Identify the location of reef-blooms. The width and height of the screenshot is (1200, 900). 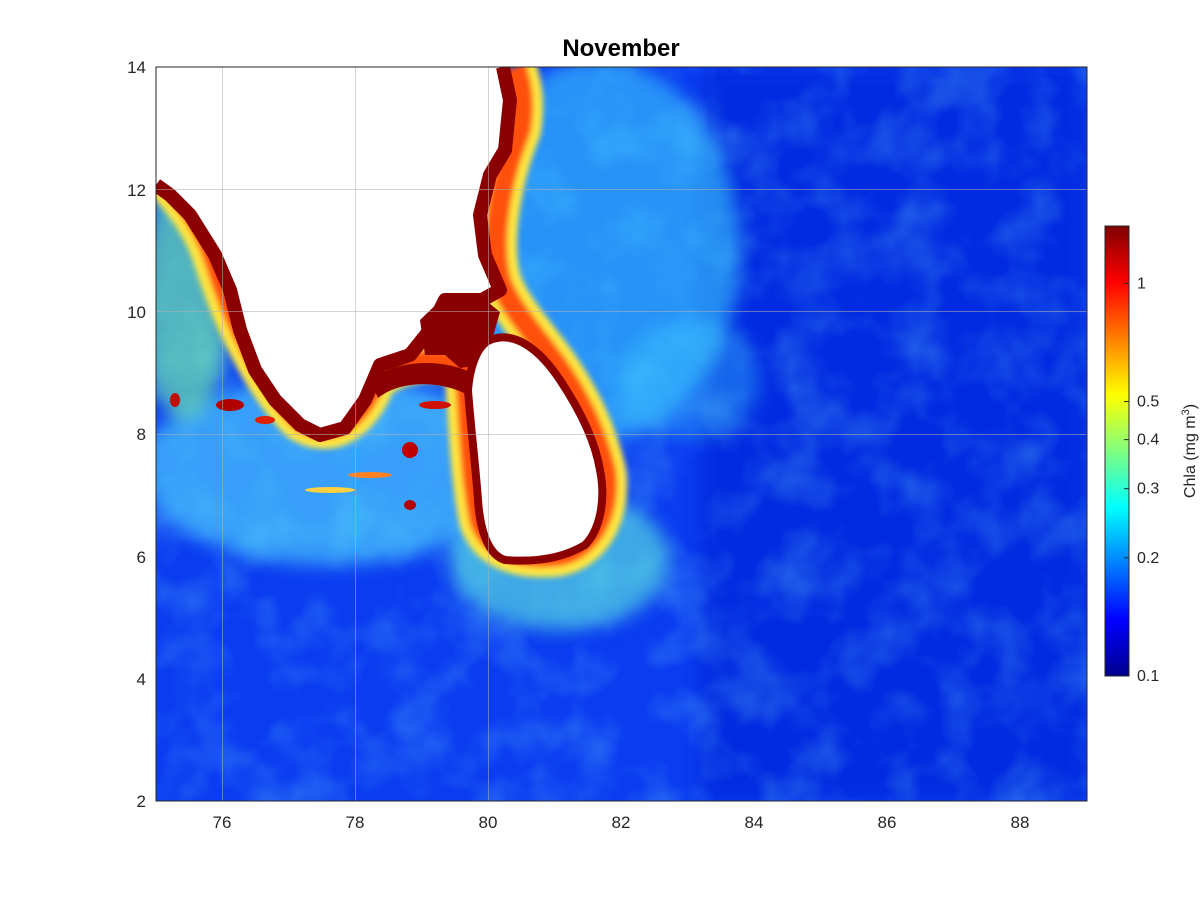
(310, 451).